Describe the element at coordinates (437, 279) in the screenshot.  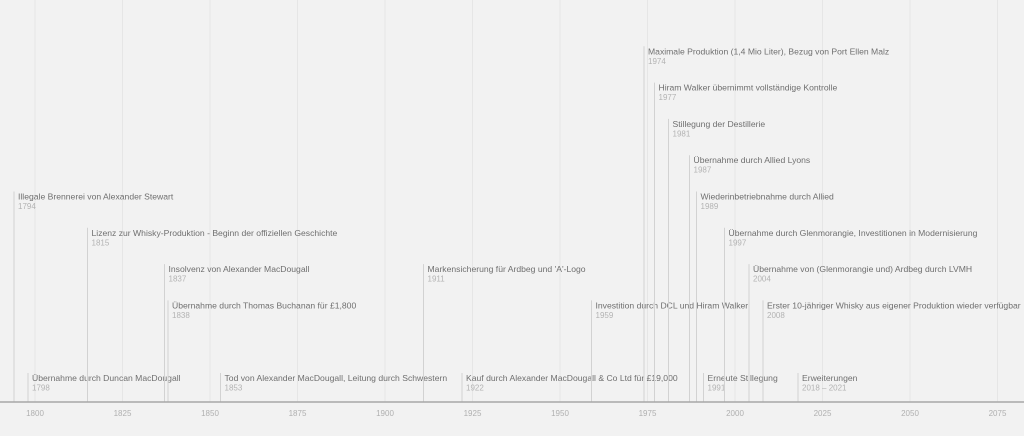
I see `event-year: 1911` at that location.